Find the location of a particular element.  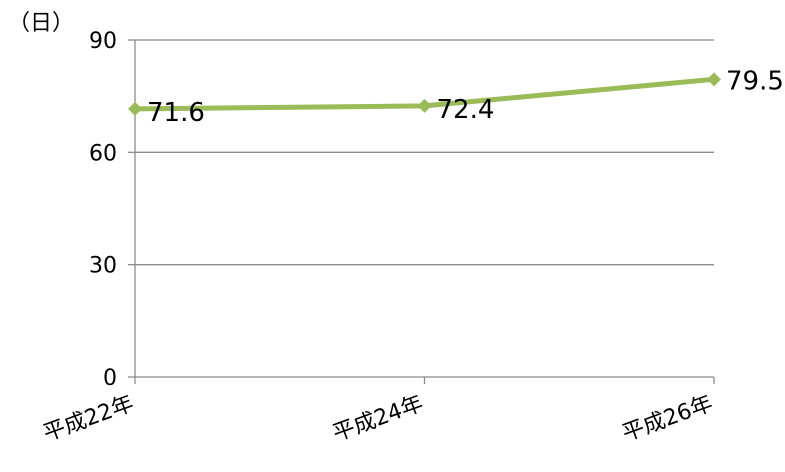

y-tick-label-60: 60 is located at coordinates (103, 153).